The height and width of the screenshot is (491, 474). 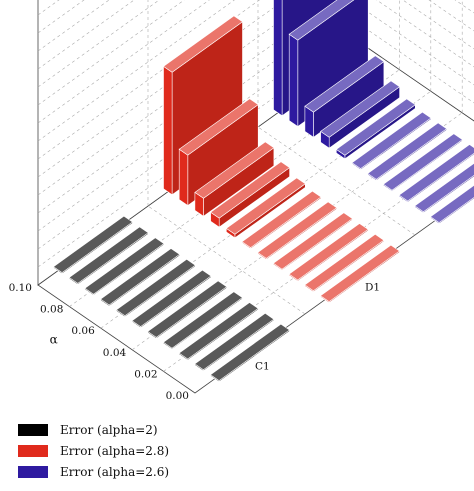 I want to click on legend-item-2: Error (alpha=2.6), so click(x=93, y=472).